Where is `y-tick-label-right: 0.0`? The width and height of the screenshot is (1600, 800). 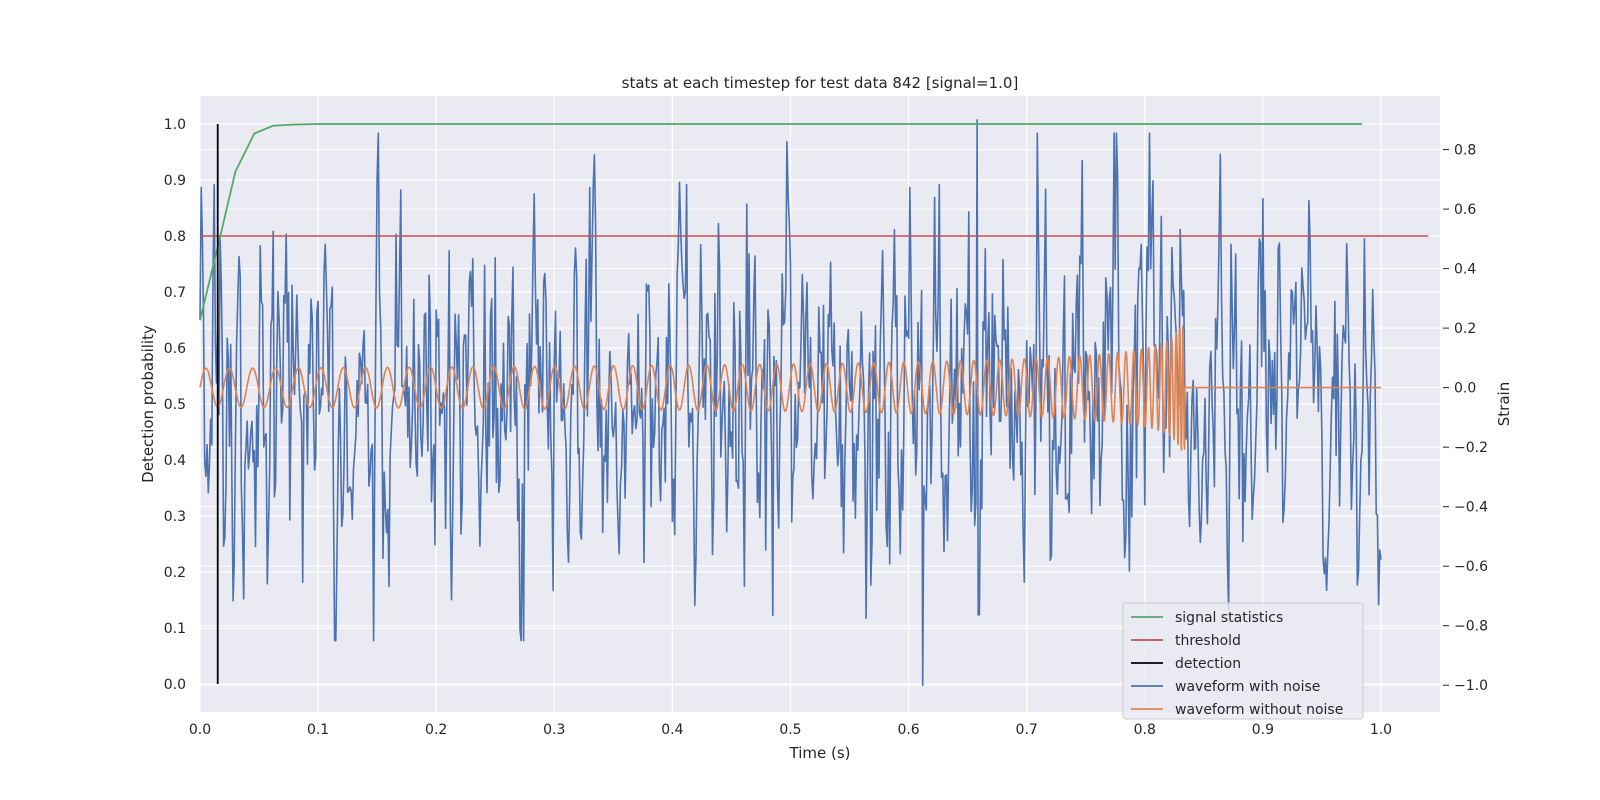 y-tick-label-right: 0.0 is located at coordinates (1465, 389).